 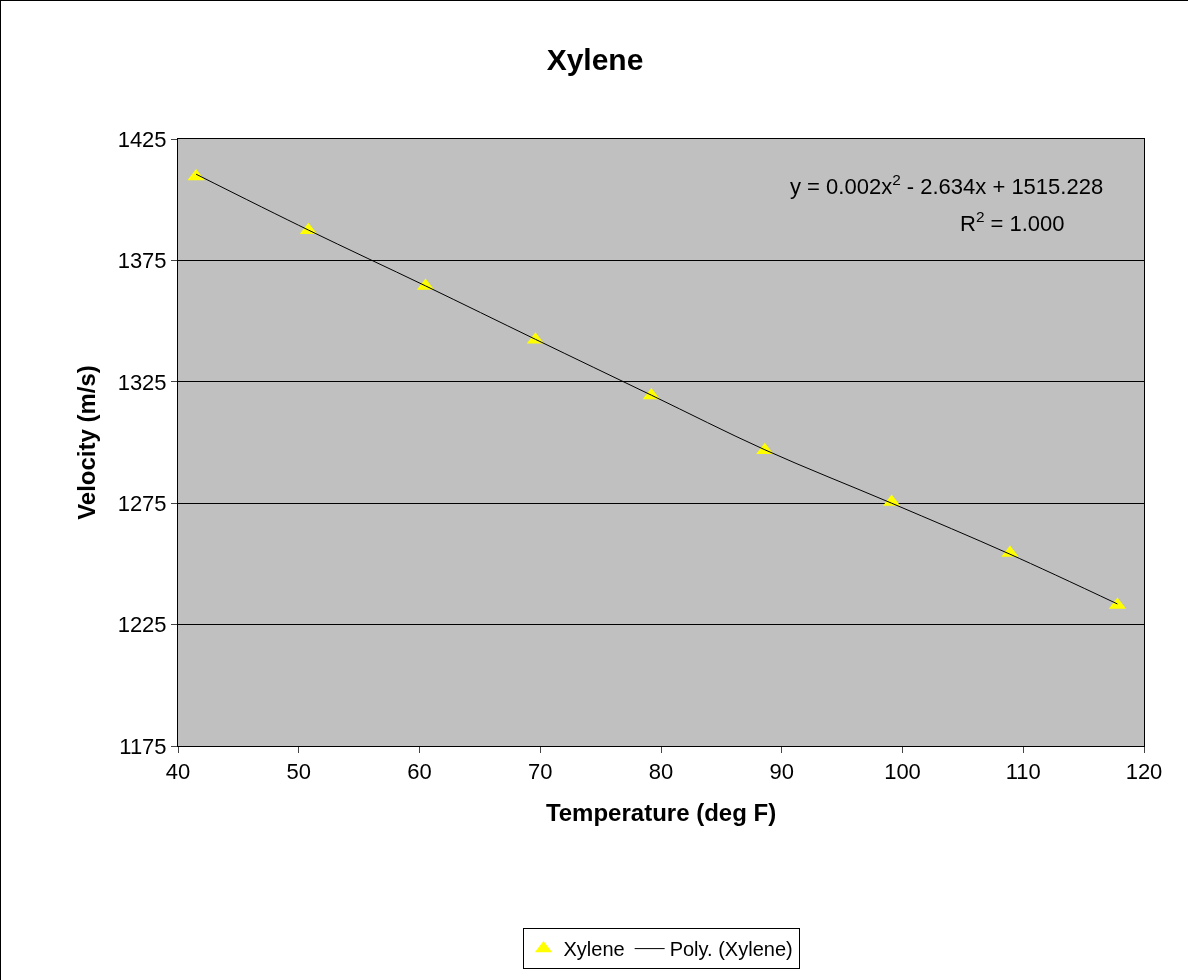 What do you see at coordinates (1023, 772) in the screenshot?
I see `x-tick-label: 110` at bounding box center [1023, 772].